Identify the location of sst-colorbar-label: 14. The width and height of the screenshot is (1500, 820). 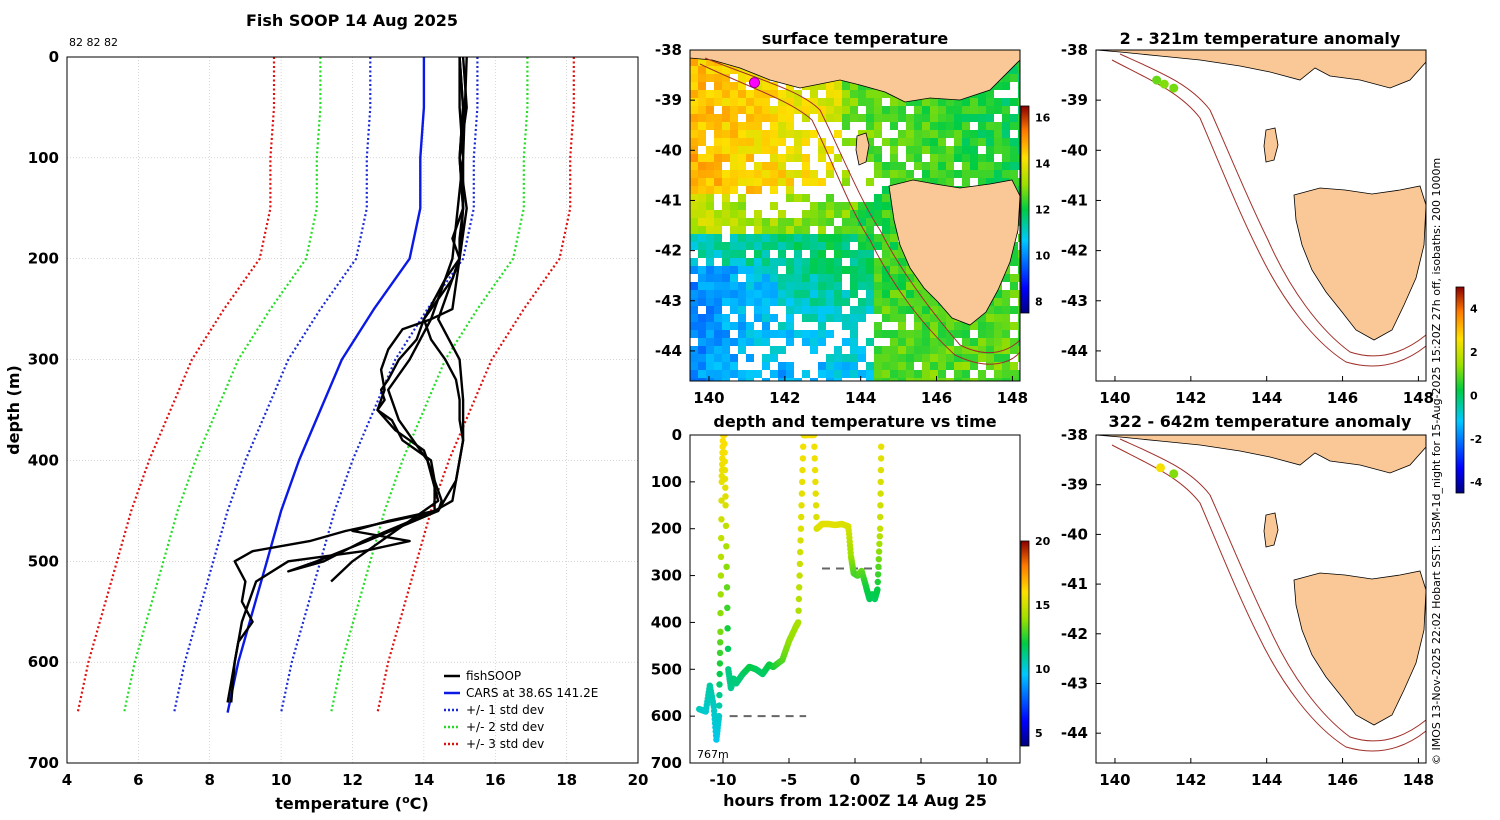
(1043, 164).